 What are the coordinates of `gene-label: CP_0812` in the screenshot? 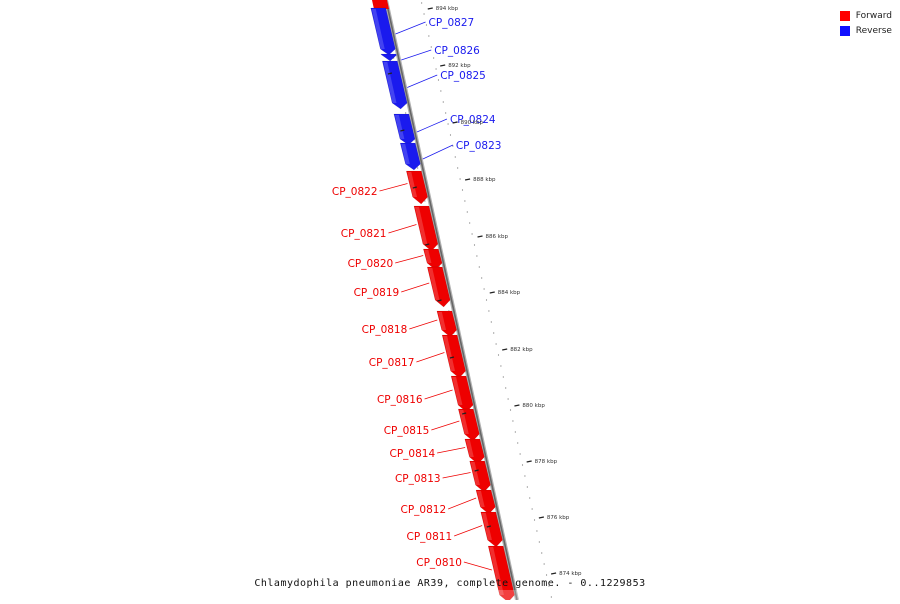 It's located at (424, 510).